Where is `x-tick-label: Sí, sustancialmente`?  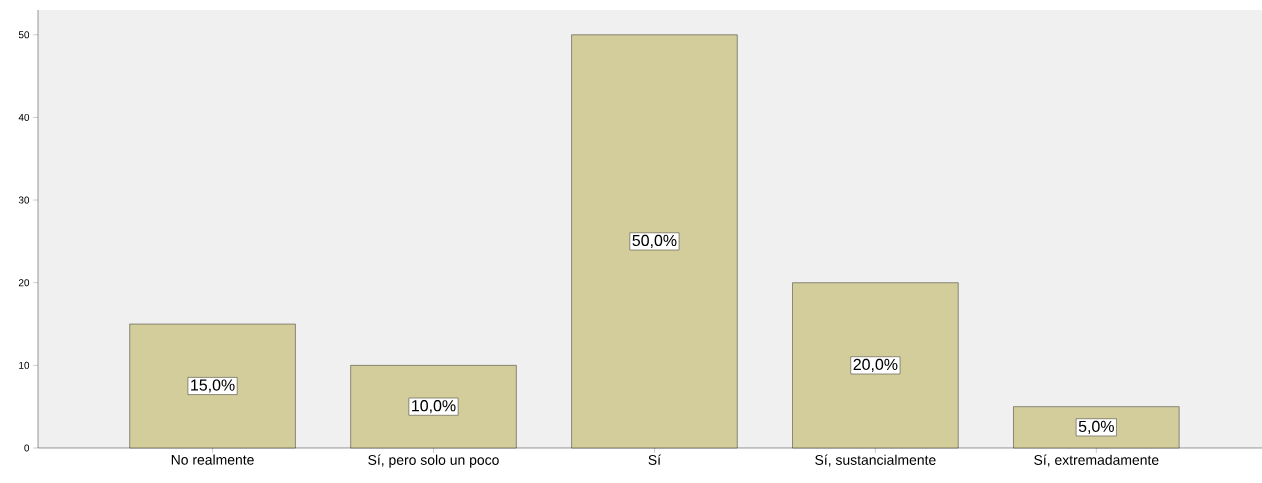
x-tick-label: Sí, sustancialmente is located at coordinates (875, 460).